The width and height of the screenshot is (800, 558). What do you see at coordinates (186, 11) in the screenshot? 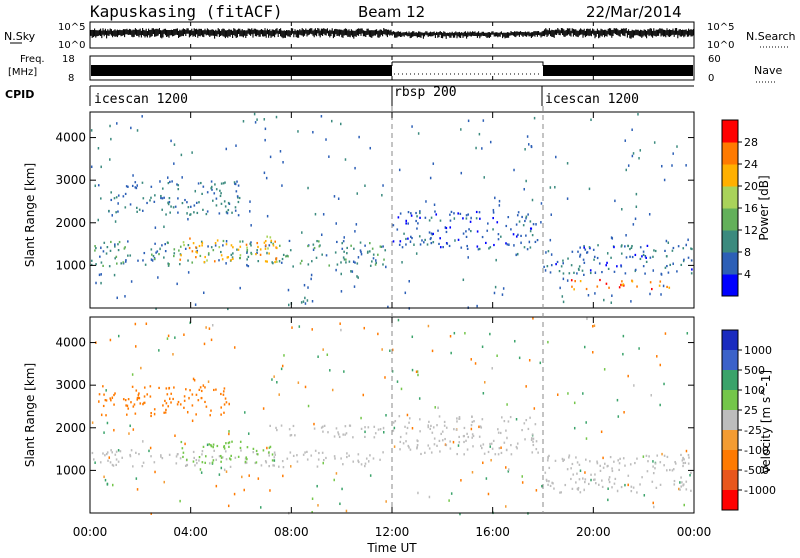
I see `station-title: Kapuskasing (fitACF)` at bounding box center [186, 11].